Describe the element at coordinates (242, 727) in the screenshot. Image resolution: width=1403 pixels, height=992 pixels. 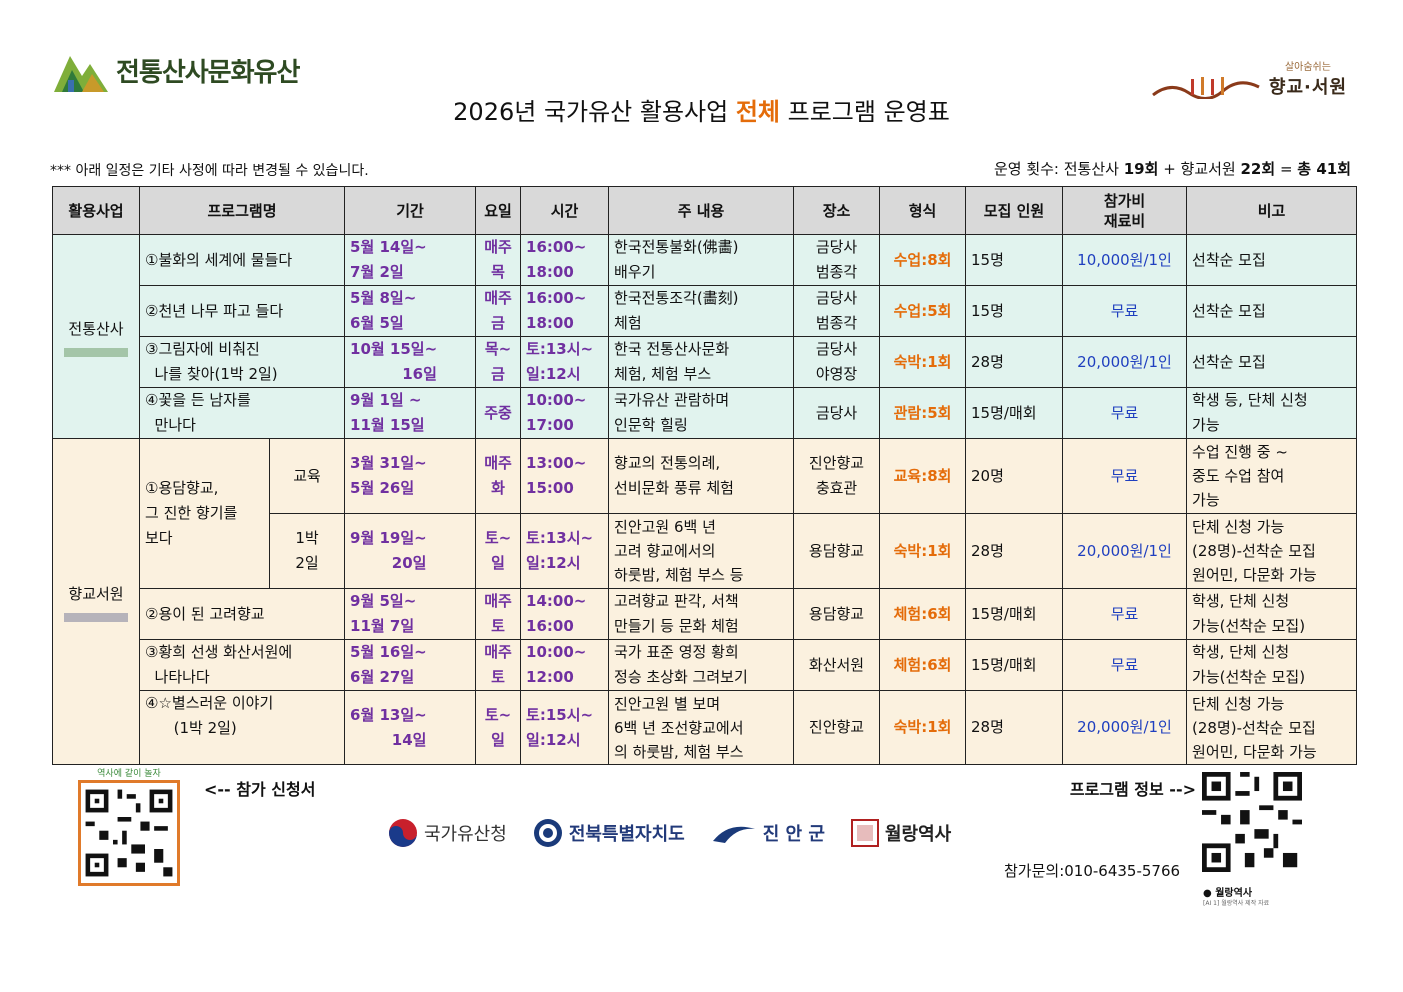
I see `program-name: ④☆별스러운 이야기 (1박 2일)` at that location.